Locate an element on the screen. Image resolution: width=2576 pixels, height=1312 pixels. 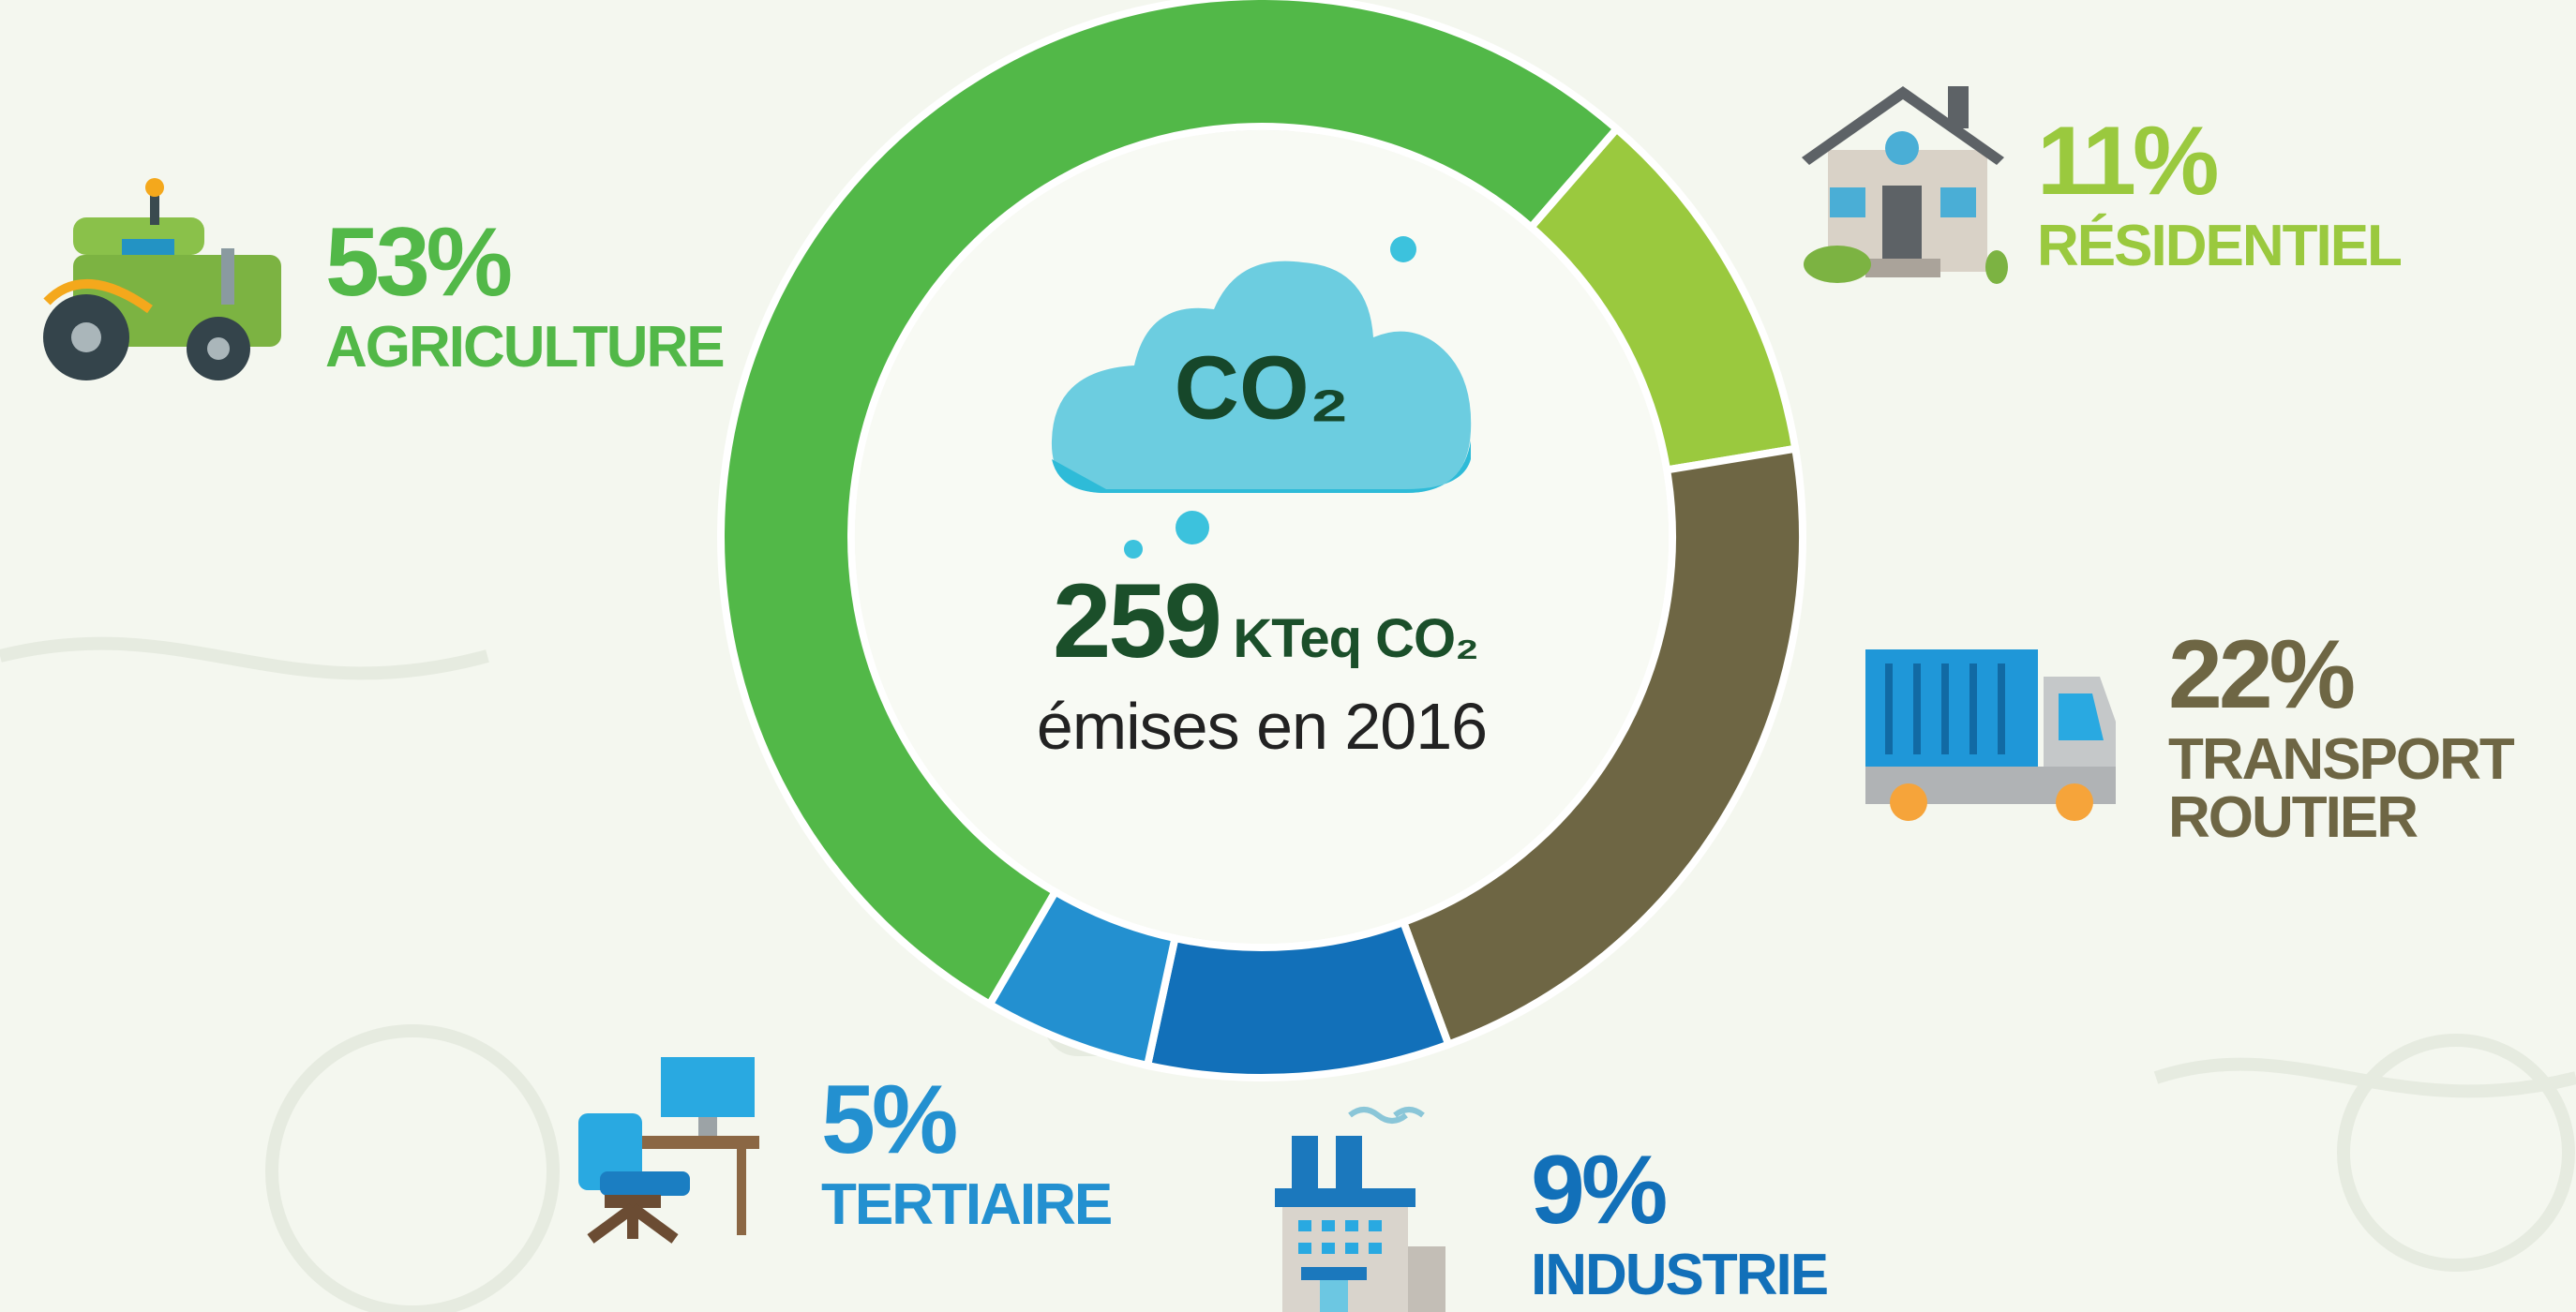
segment-label: 11% RÉSIDENTIEL is located at coordinates (2271, 194).